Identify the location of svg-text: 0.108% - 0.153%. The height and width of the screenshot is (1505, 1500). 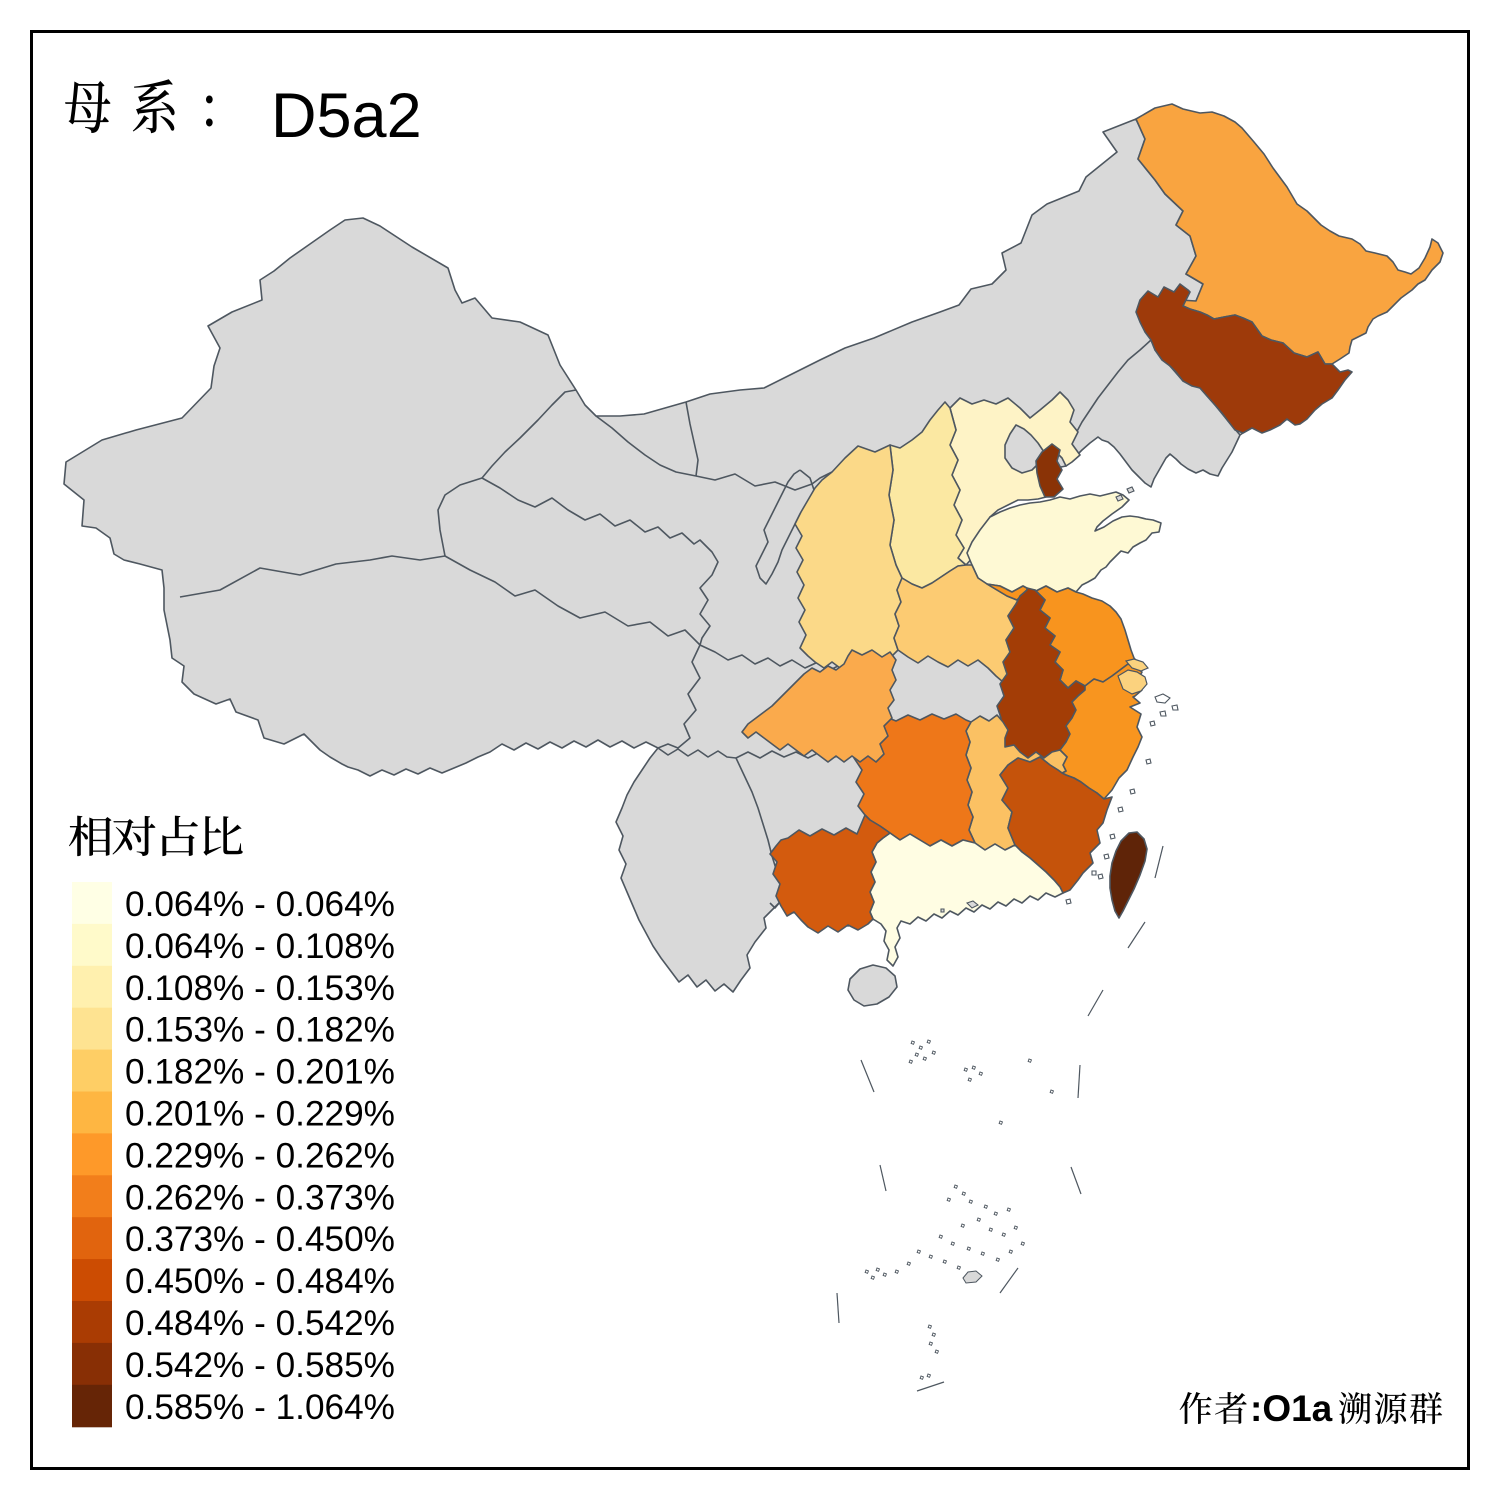
(260, 988).